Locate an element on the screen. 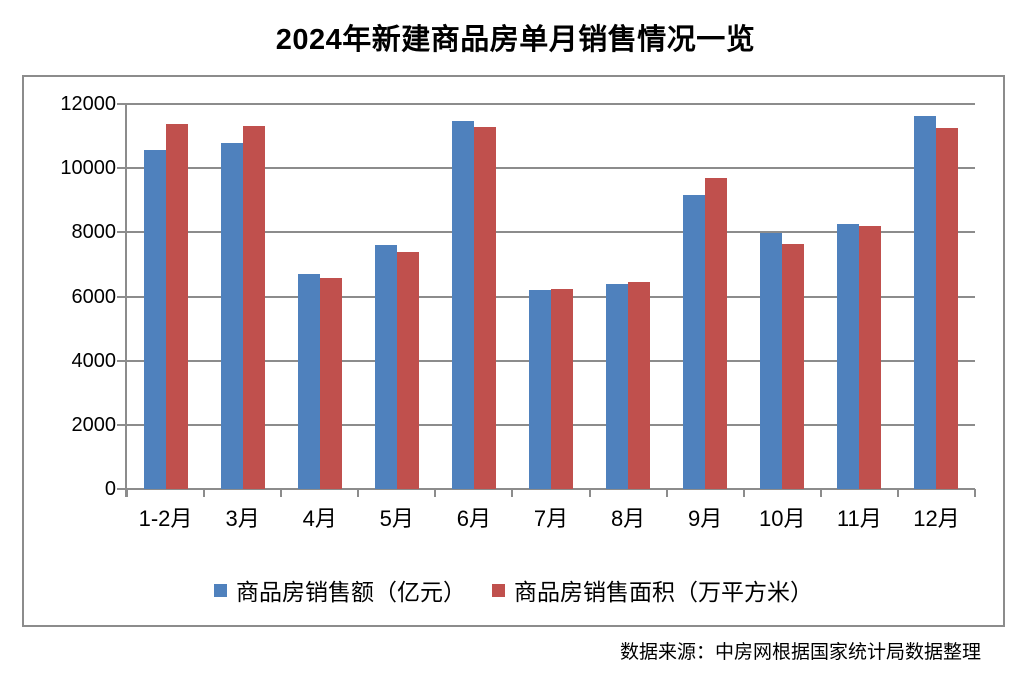 Image resolution: width=1031 pixels, height=679 pixels. chart-title: 2024年新建商品房单月销售情况一览 is located at coordinates (515, 40).